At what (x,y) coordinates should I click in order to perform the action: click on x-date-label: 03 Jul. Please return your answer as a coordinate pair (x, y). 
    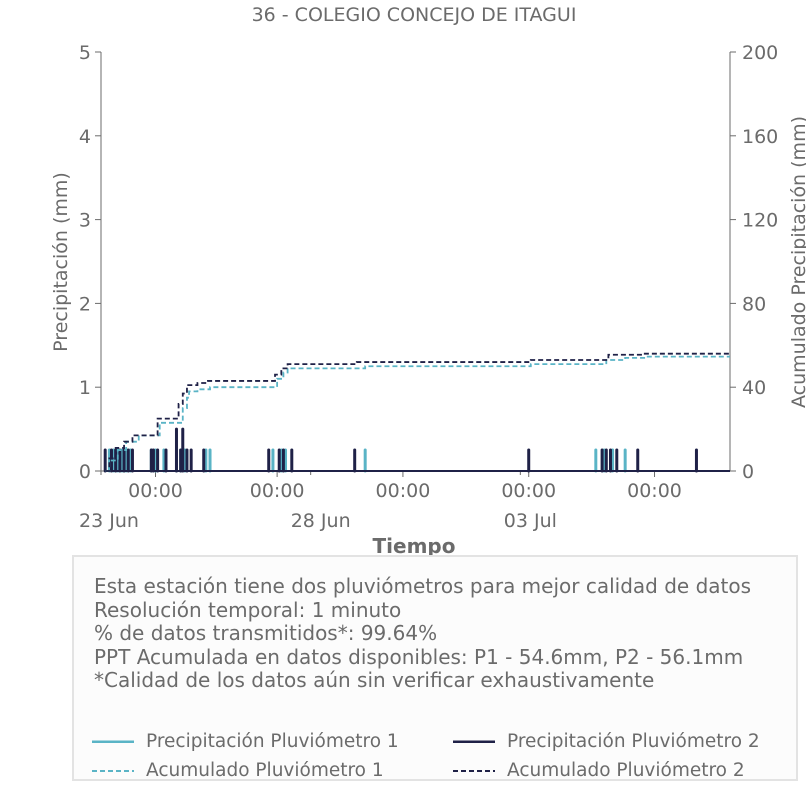
    Looking at the image, I should click on (530, 521).